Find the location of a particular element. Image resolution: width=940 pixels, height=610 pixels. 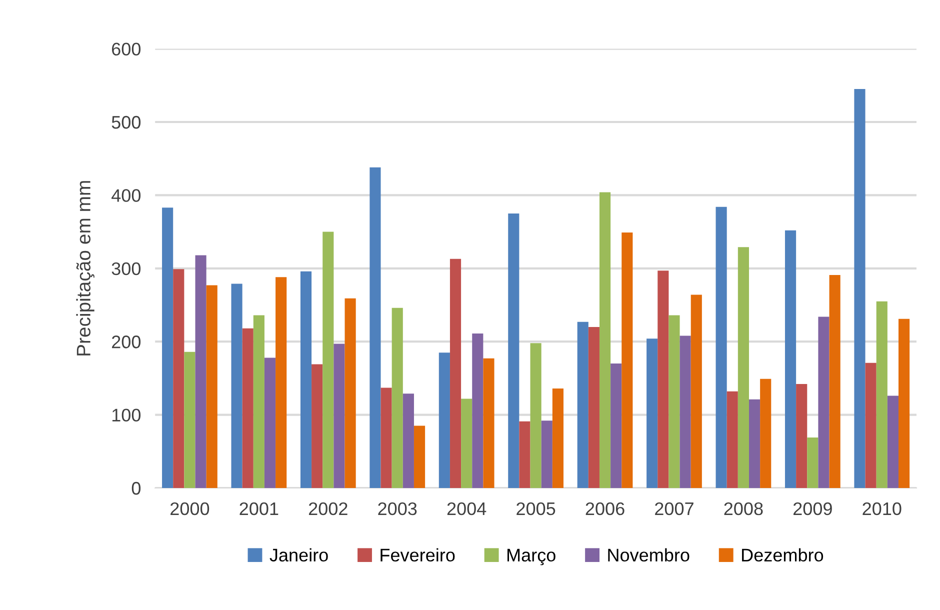

y-tick-label: 400 is located at coordinates (126, 195).